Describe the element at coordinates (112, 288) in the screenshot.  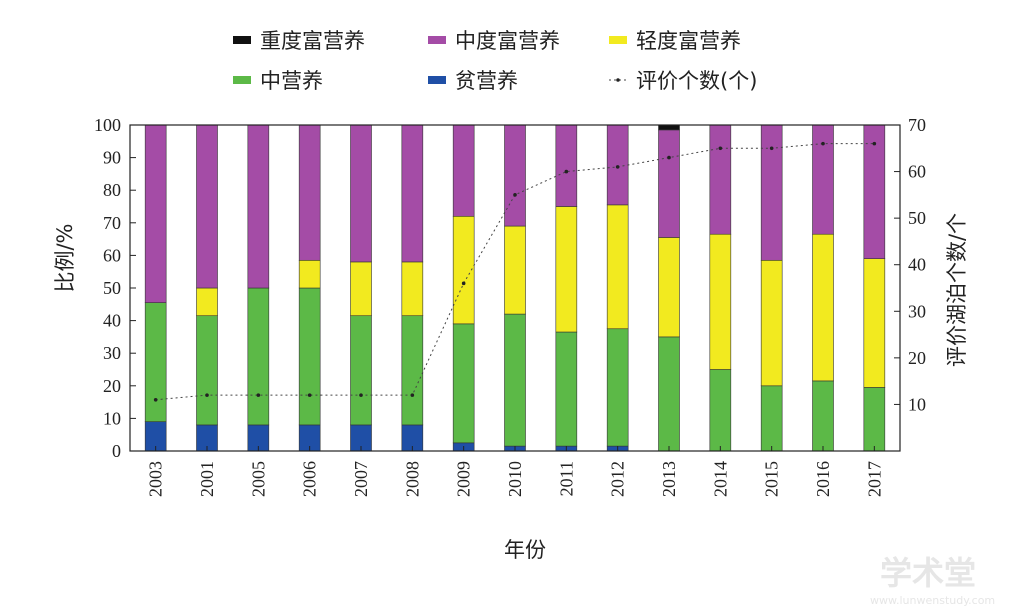
I see `y-tick-label: 50` at that location.